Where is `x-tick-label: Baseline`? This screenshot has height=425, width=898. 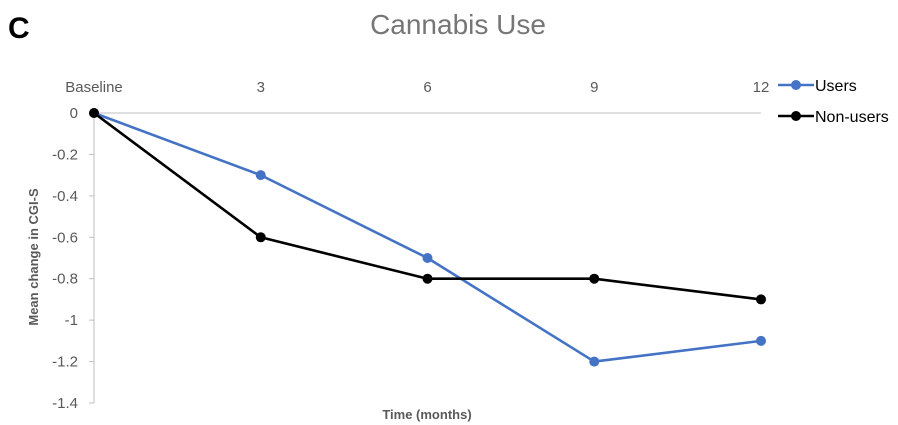 x-tick-label: Baseline is located at coordinates (94, 87).